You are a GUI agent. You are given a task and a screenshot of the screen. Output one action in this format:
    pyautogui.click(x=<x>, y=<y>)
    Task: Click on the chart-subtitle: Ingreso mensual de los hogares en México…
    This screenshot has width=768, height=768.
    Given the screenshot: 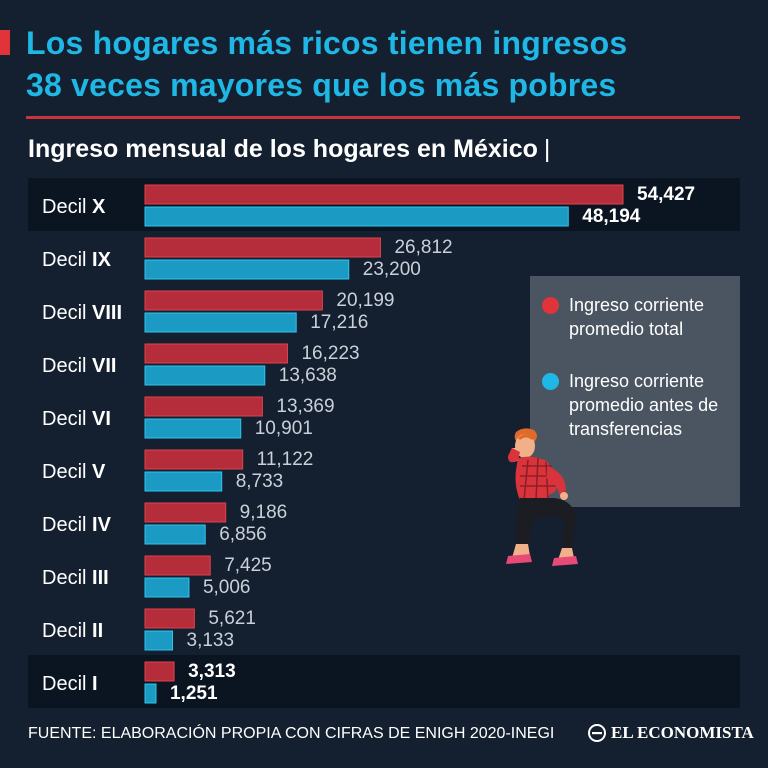 What is the action you would take?
    pyautogui.click(x=289, y=149)
    